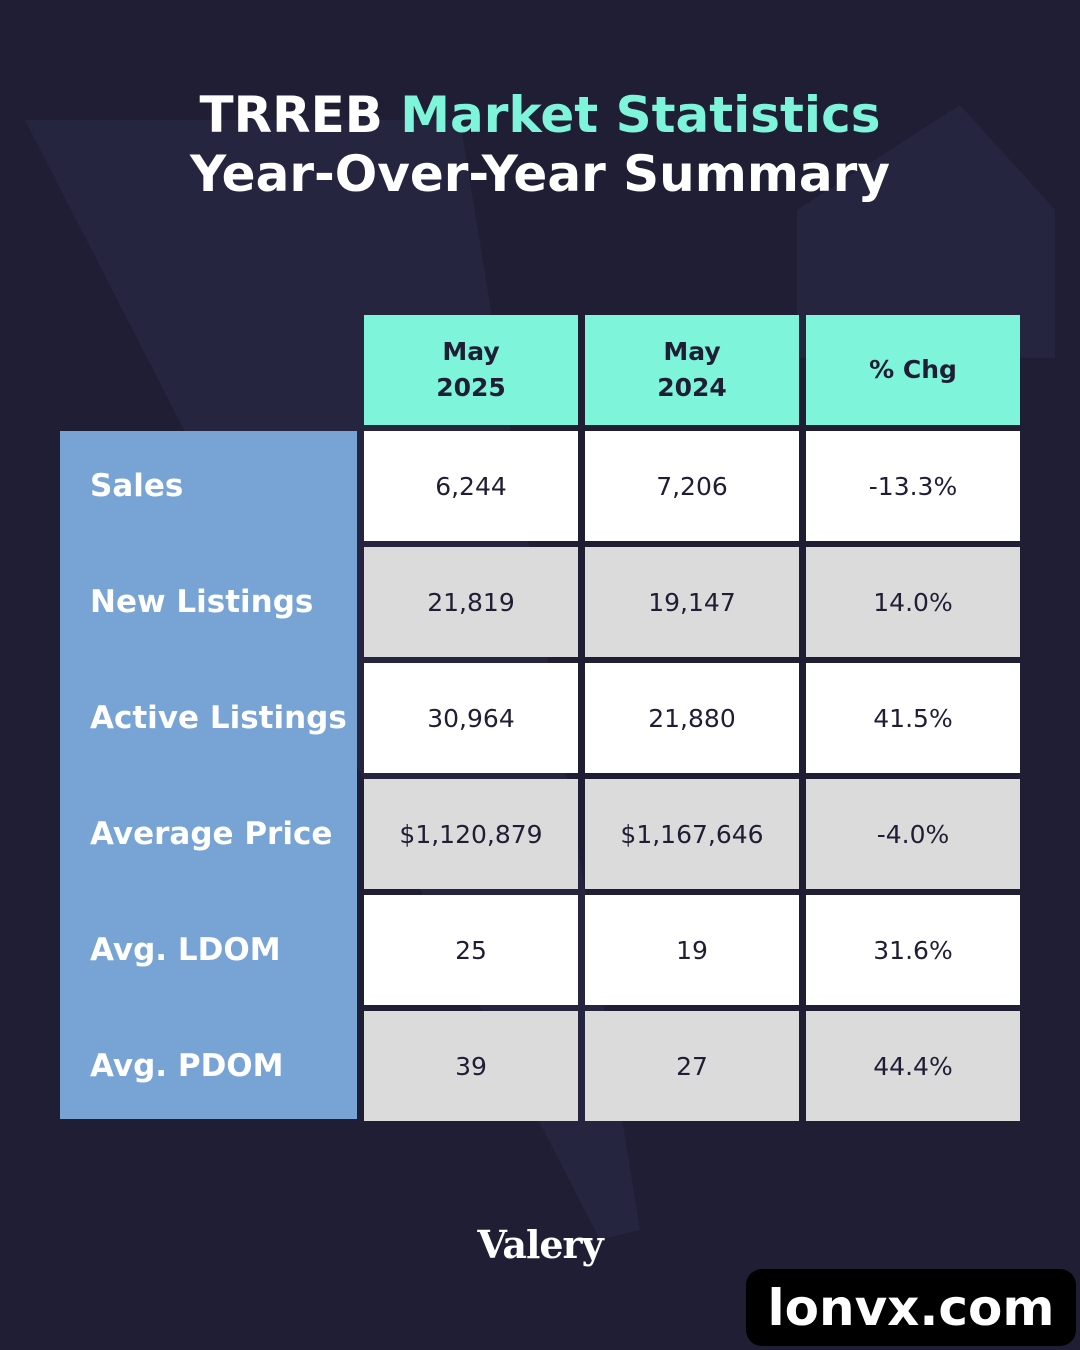 Image resolution: width=1080 pixels, height=1350 pixels. I want to click on page-title: TRREB Market Statistics, so click(540, 115).